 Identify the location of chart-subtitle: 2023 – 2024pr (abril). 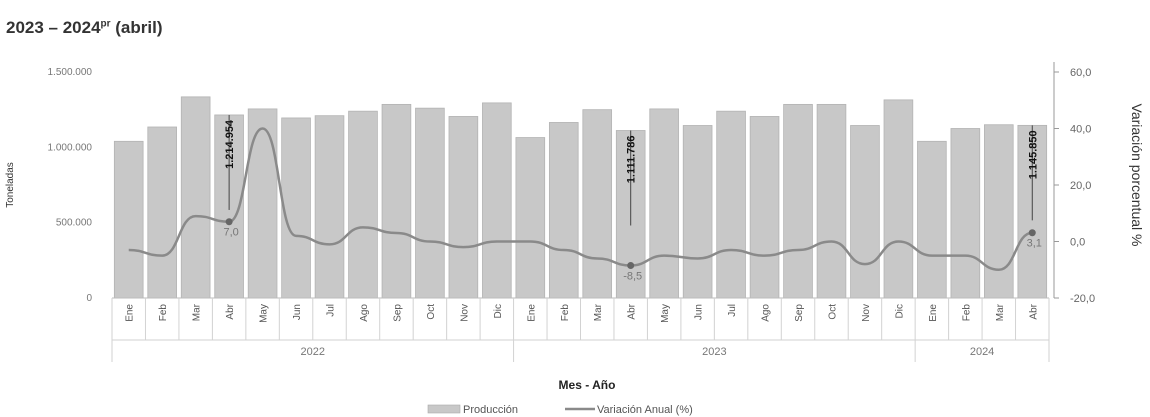
(84, 28).